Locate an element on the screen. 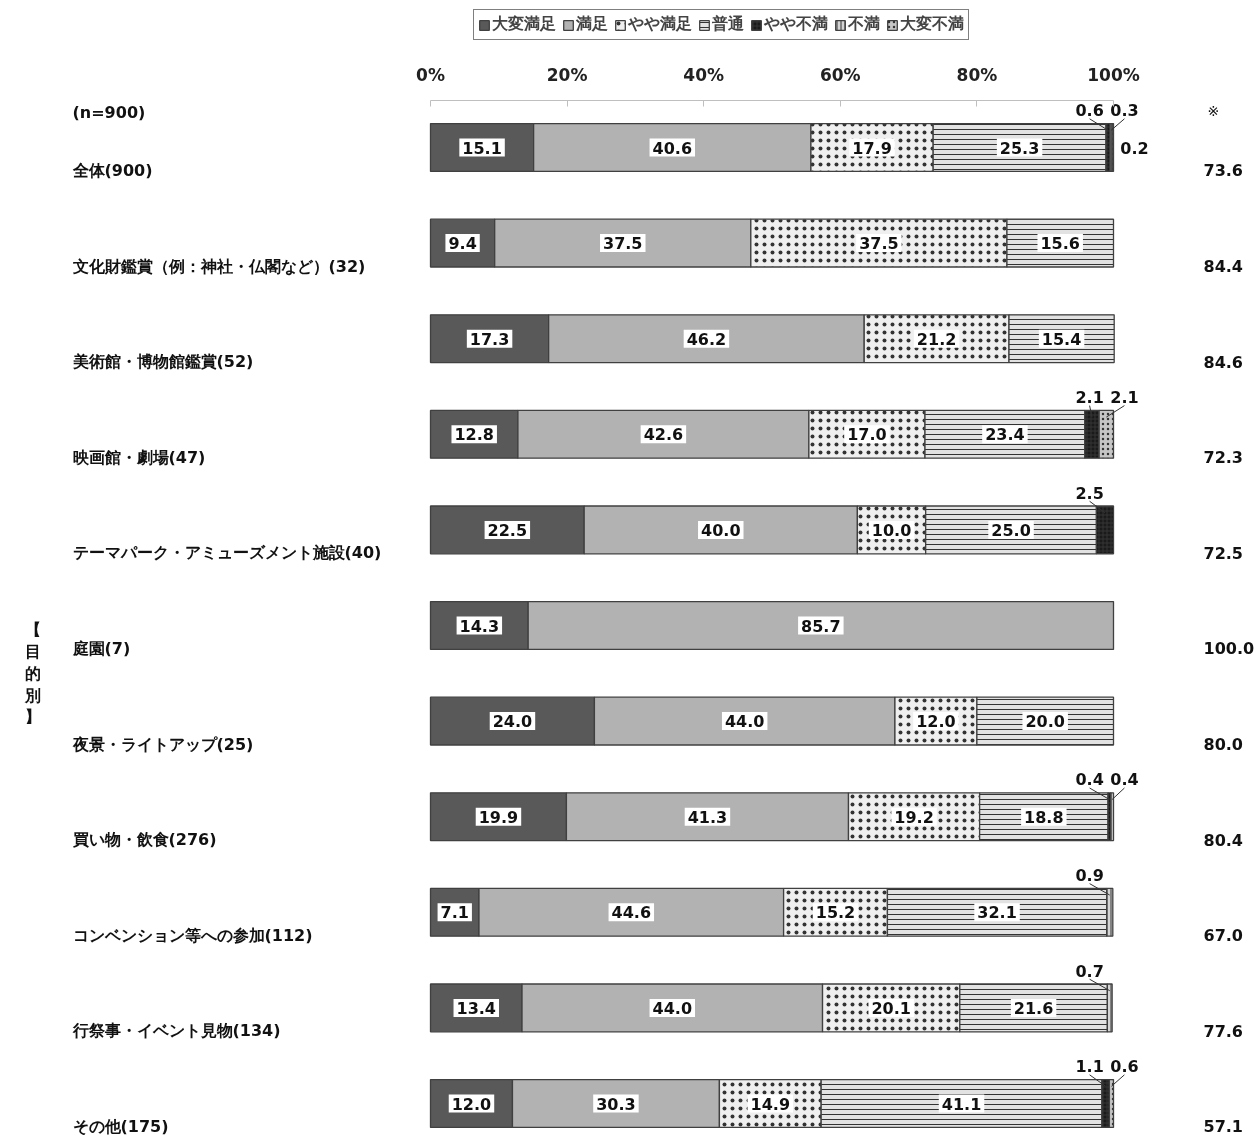  data-label: 41.3 is located at coordinates (707, 817).